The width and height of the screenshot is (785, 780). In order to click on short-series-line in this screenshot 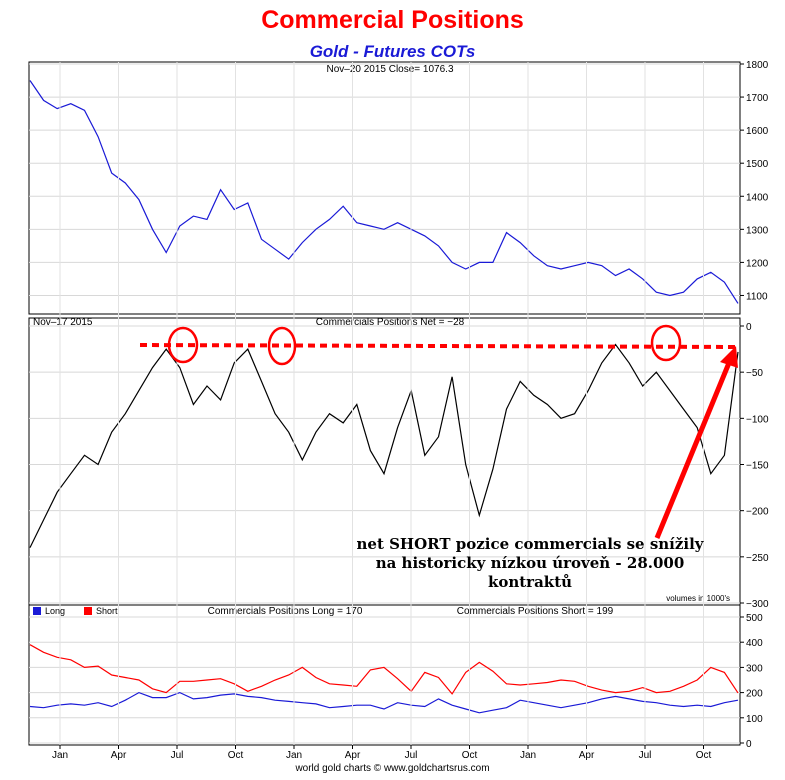, I will do `click(384, 669)`.